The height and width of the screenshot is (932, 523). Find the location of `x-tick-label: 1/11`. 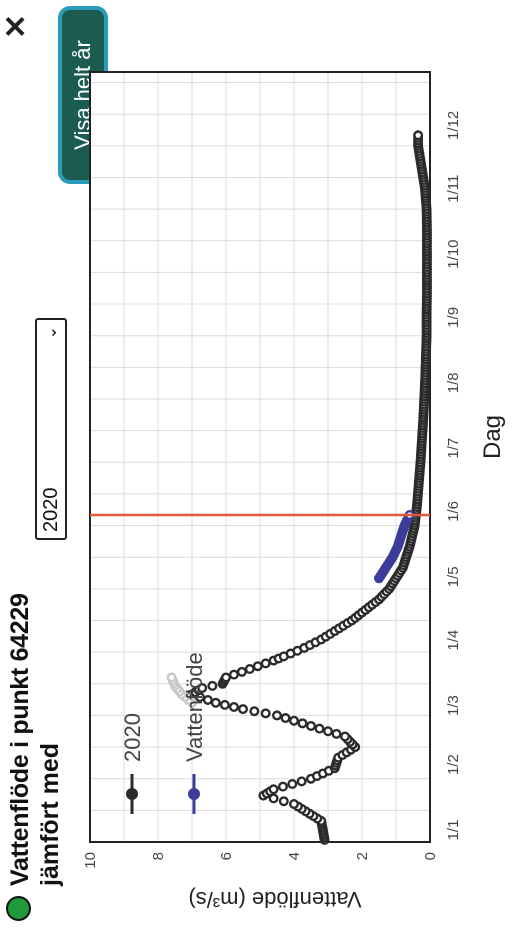

x-tick-label: 1/11 is located at coordinates (453, 189).